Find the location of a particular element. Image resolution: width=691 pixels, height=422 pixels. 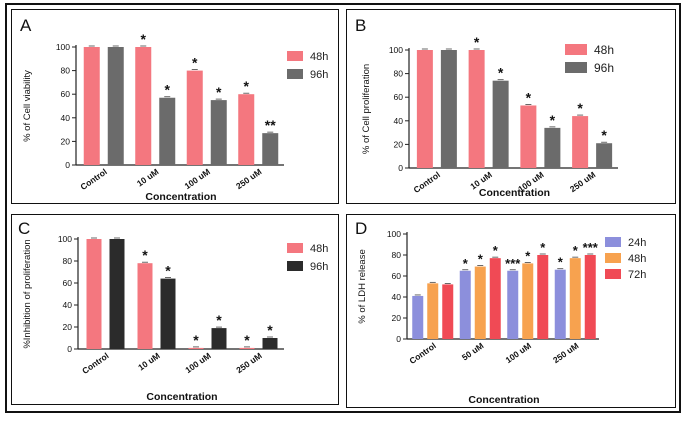

legend-swatch-72h is located at coordinates (613, 274).